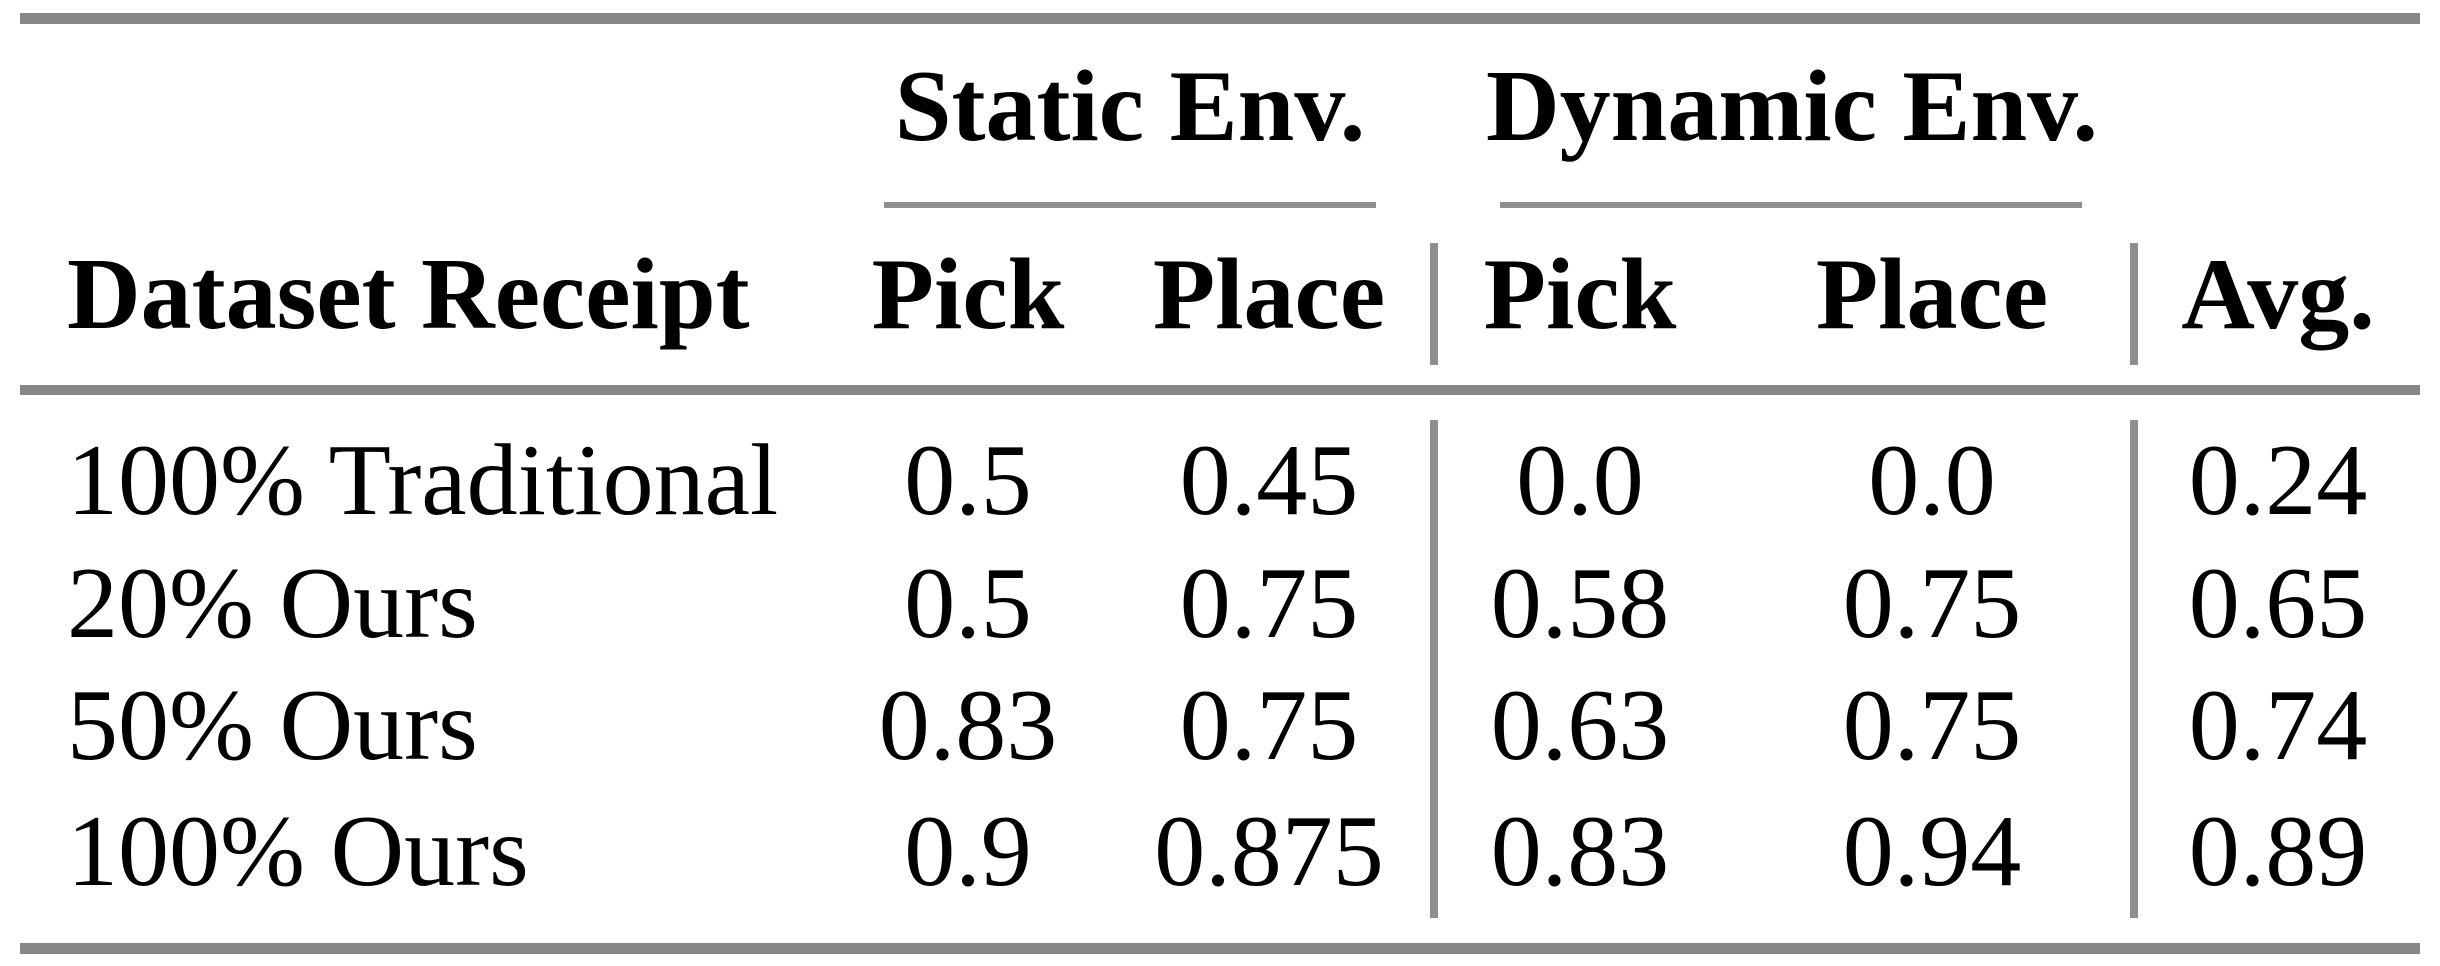  I want to click on cell-avg: 0.65, so click(2278, 603).